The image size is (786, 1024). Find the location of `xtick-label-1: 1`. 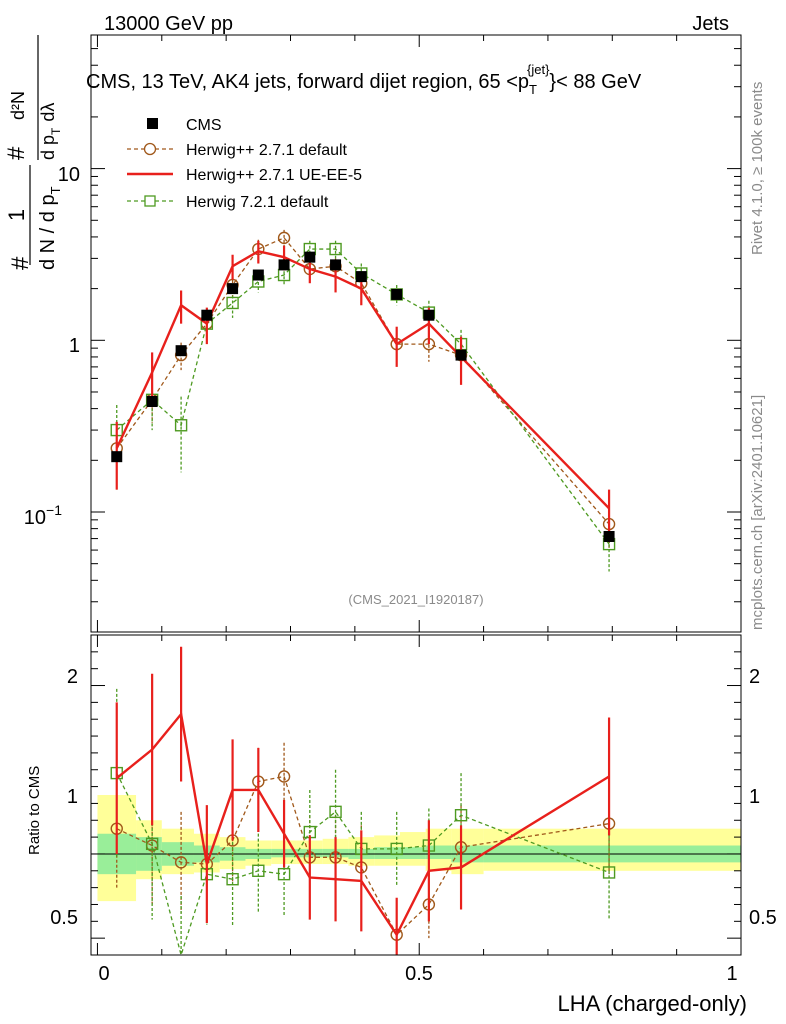

xtick-label-1: 1 is located at coordinates (731, 974).